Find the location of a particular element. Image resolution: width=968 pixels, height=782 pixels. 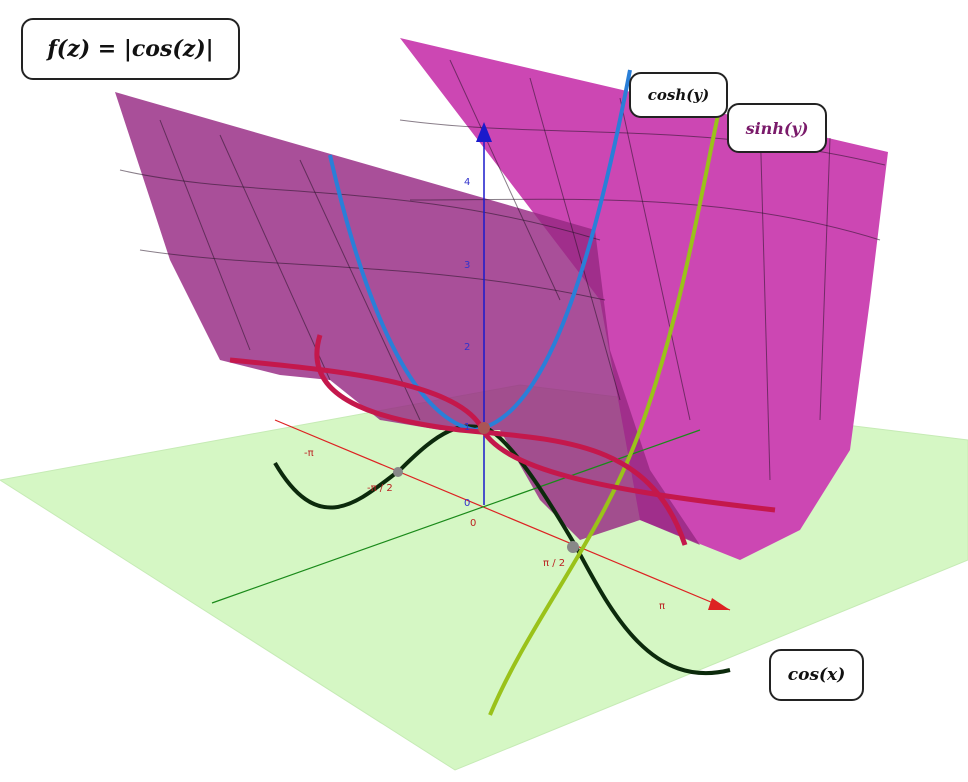

x-tick: 0 is located at coordinates (473, 523).